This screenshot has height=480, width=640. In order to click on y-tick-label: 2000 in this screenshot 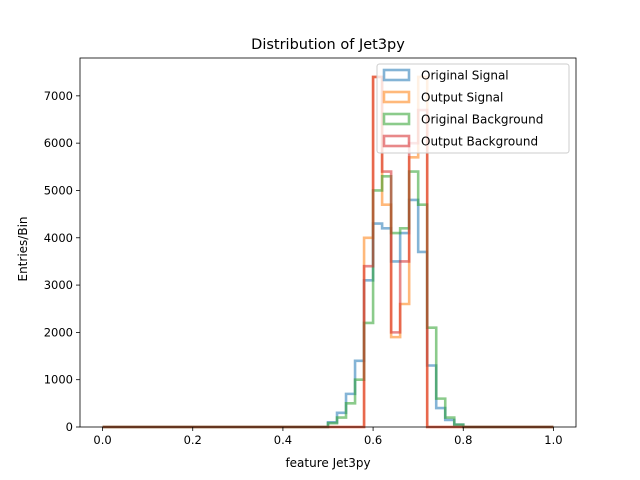, I will do `click(58, 332)`.